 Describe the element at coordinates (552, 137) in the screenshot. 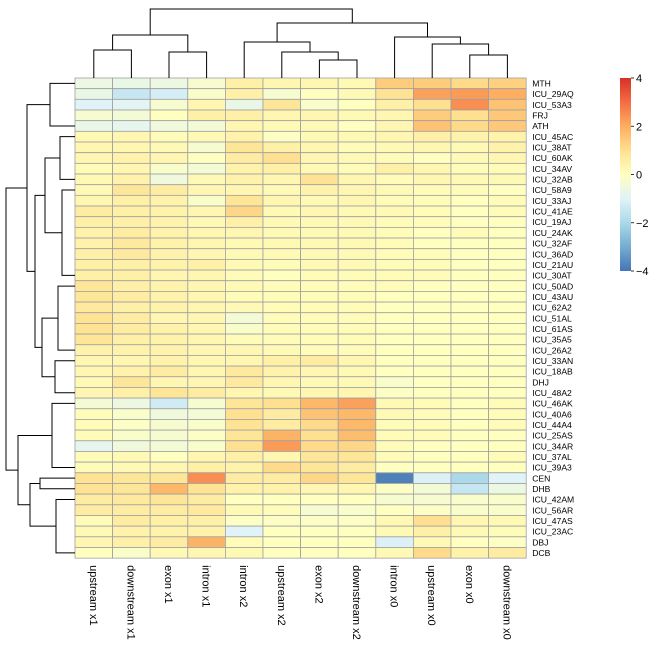

I see `row-label: ICU_45AC` at that location.